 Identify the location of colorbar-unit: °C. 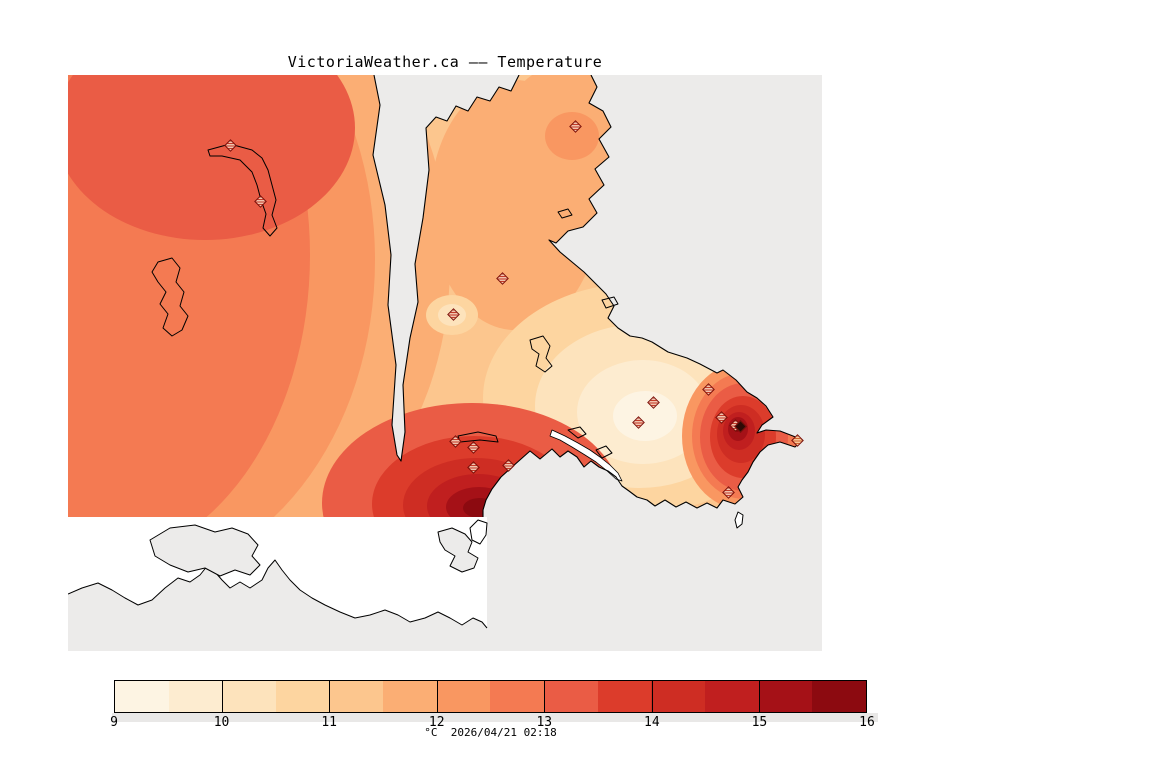
(431, 732).